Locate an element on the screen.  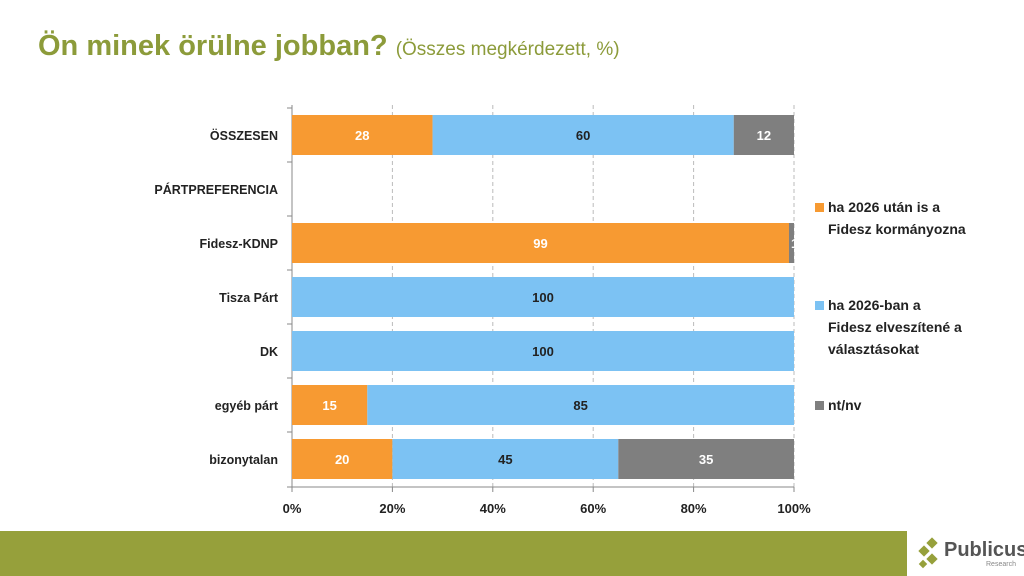
legend-label: ha 2026 után is a Fidesz kormányozna is located at coordinates (897, 218).